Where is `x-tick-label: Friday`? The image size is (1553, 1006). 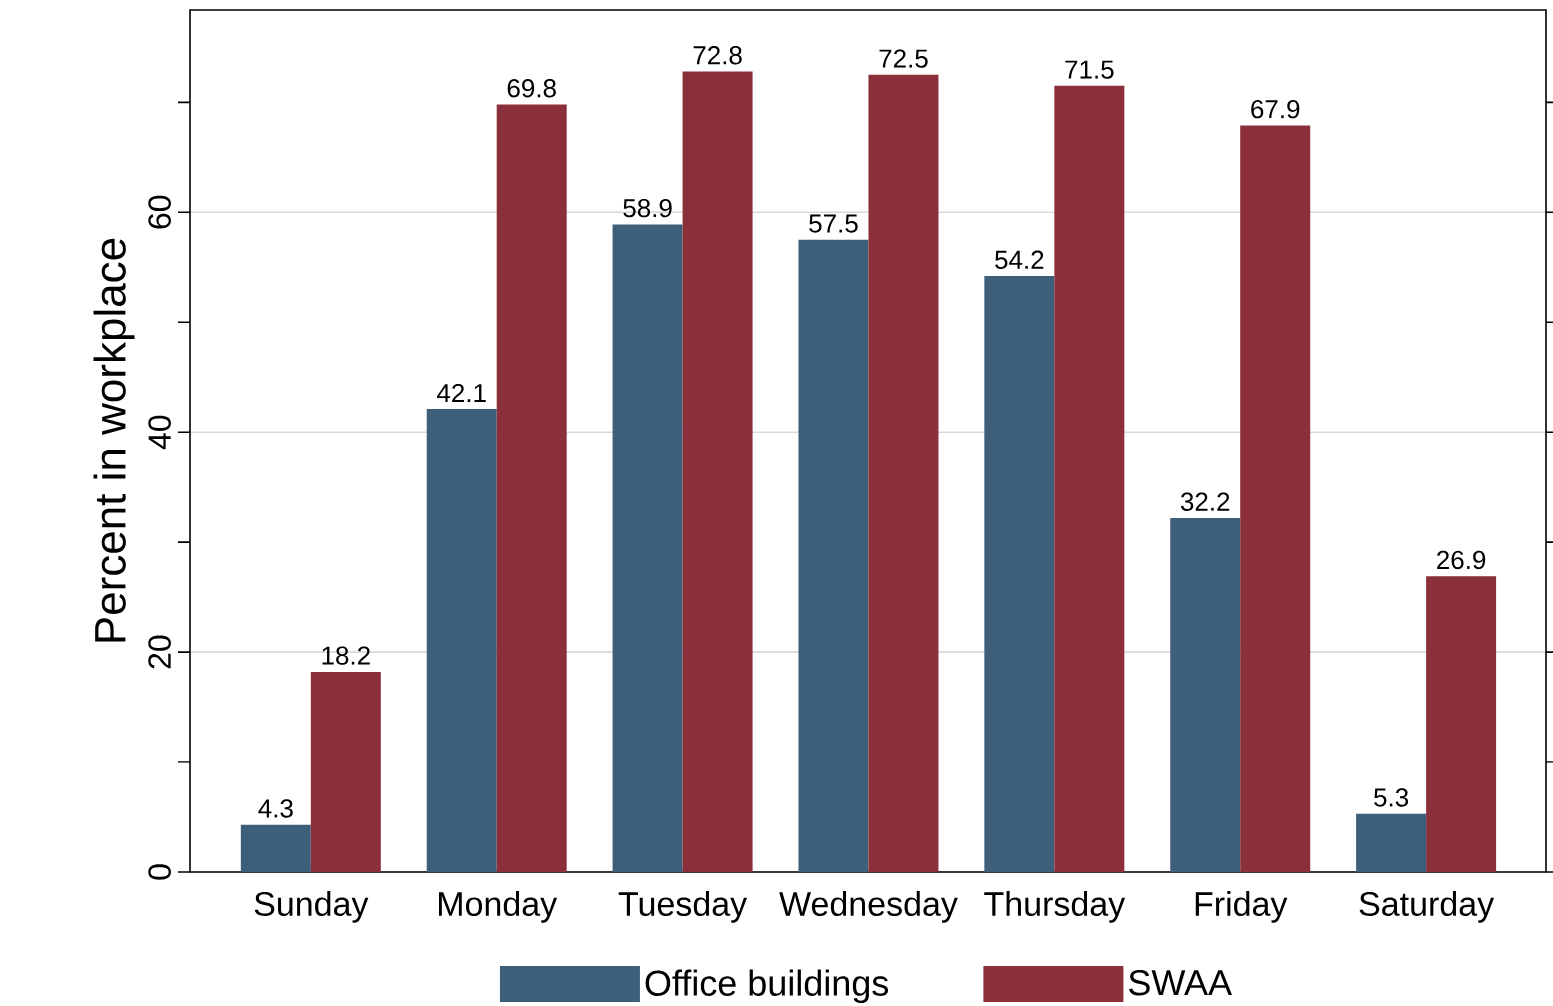 x-tick-label: Friday is located at coordinates (1241, 907).